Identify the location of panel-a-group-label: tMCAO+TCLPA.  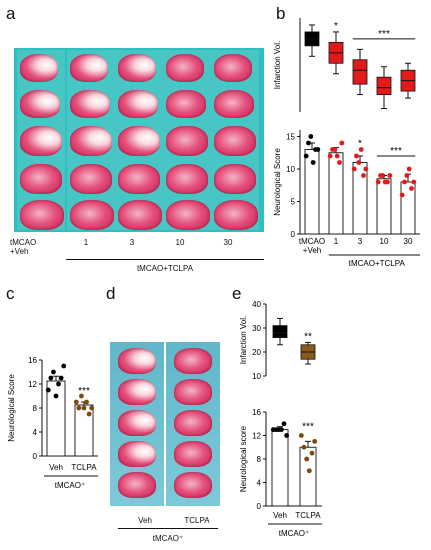
(165, 268).